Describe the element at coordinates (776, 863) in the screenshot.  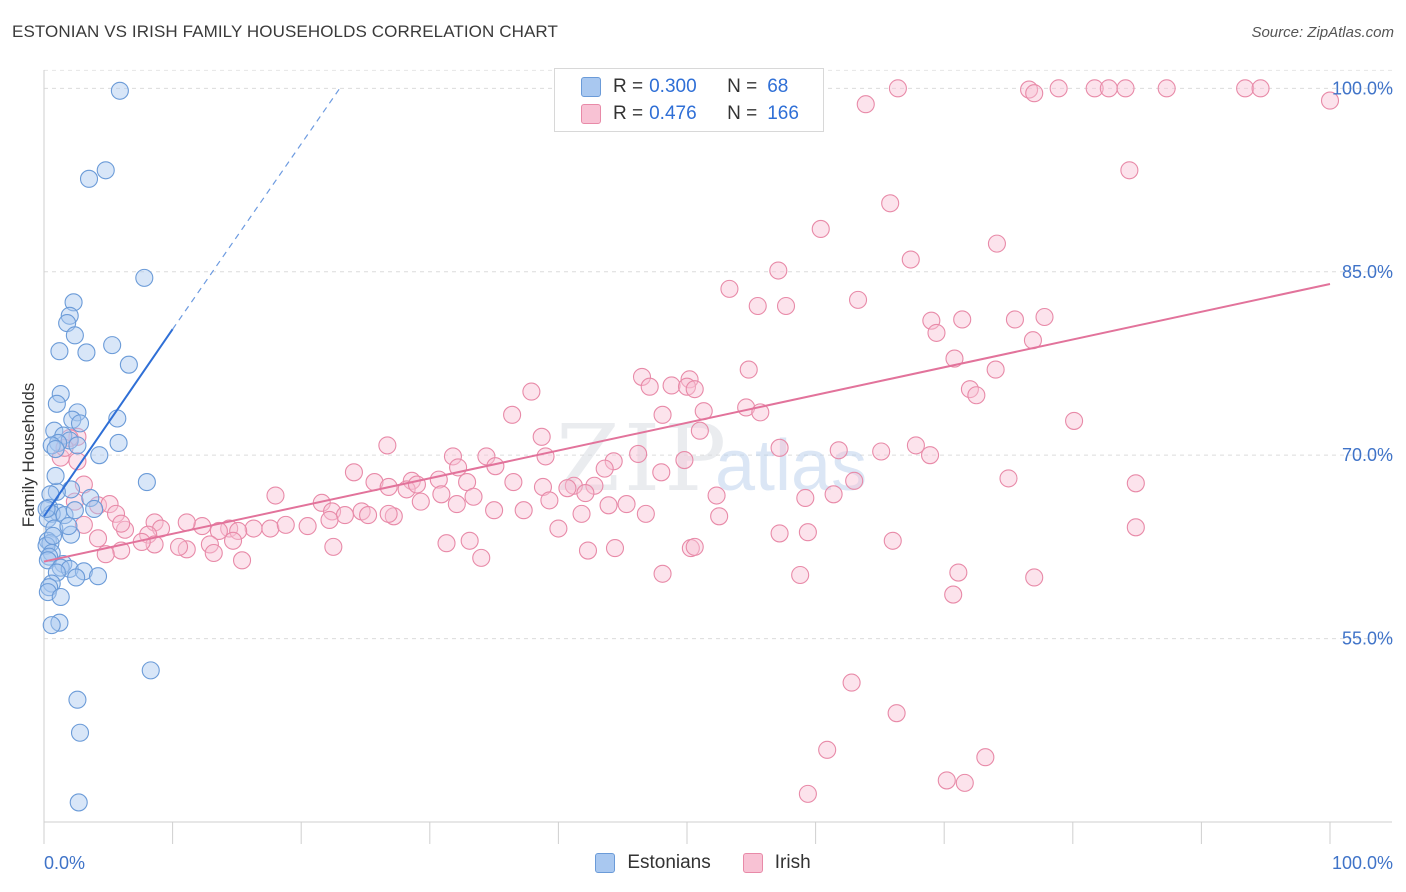
I see `legend-item-irish: Irish` at that location.